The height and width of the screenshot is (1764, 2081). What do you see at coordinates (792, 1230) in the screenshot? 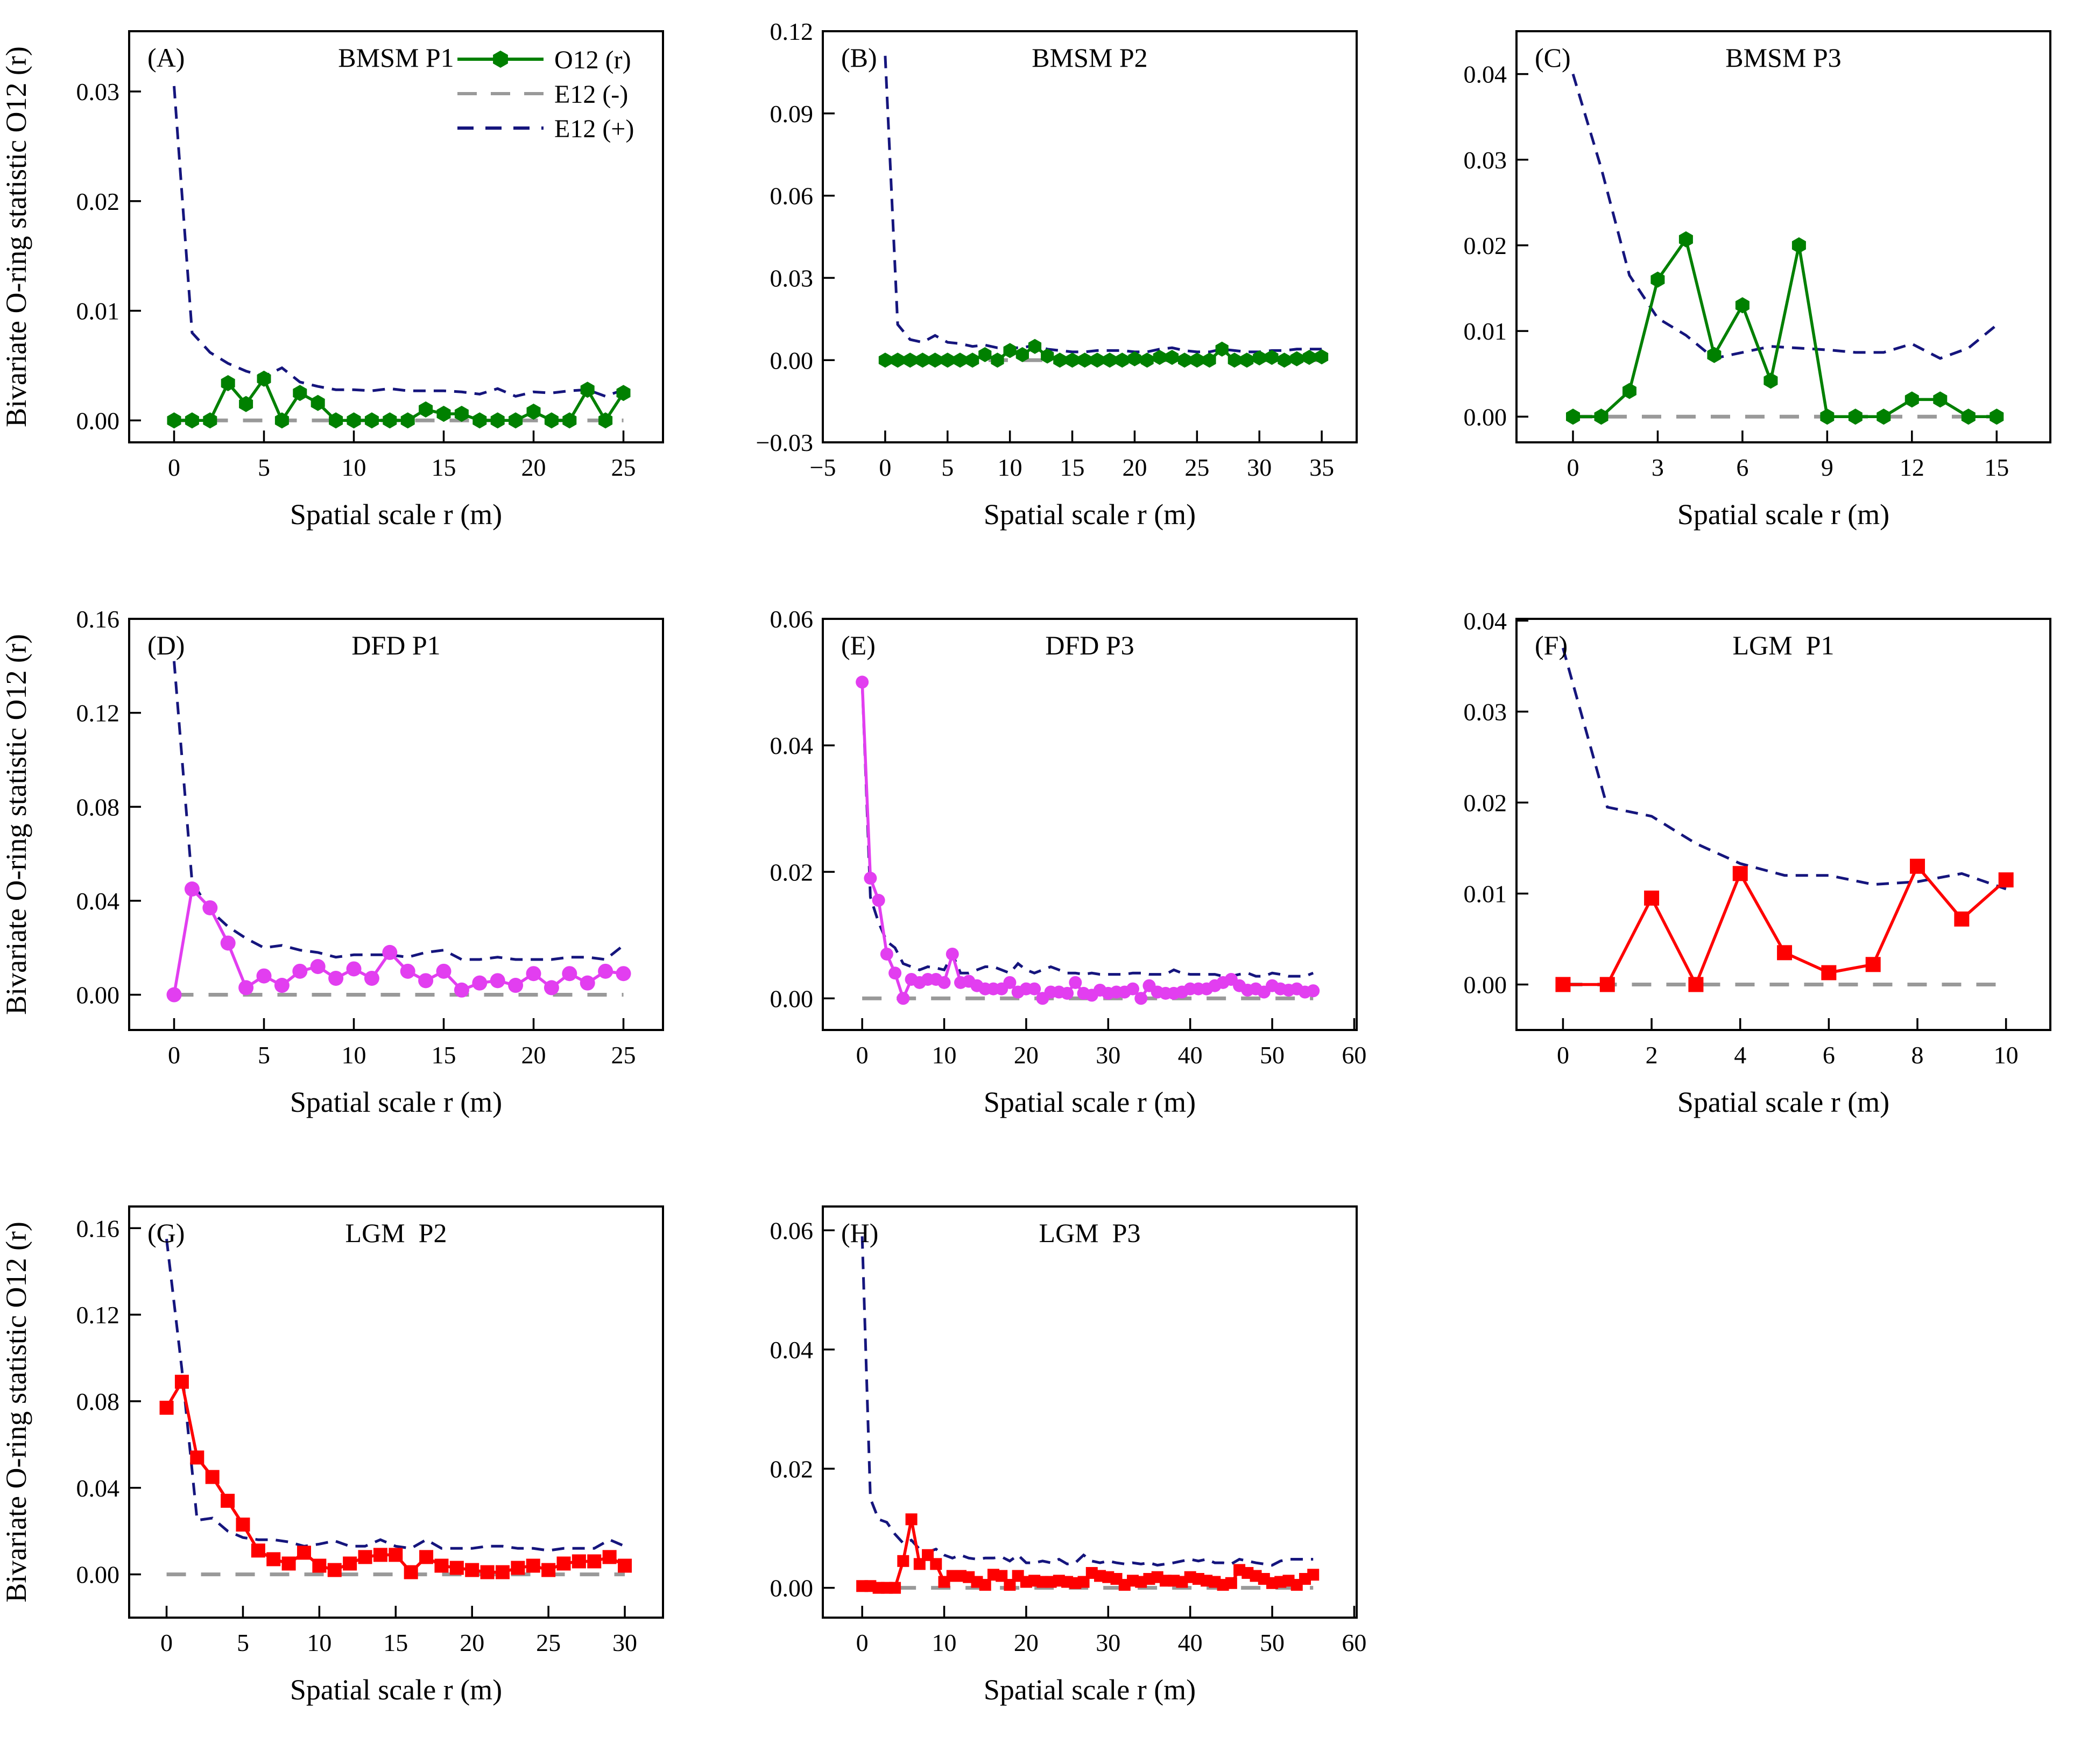
I see `y-tick-label: 0.06` at bounding box center [792, 1230].